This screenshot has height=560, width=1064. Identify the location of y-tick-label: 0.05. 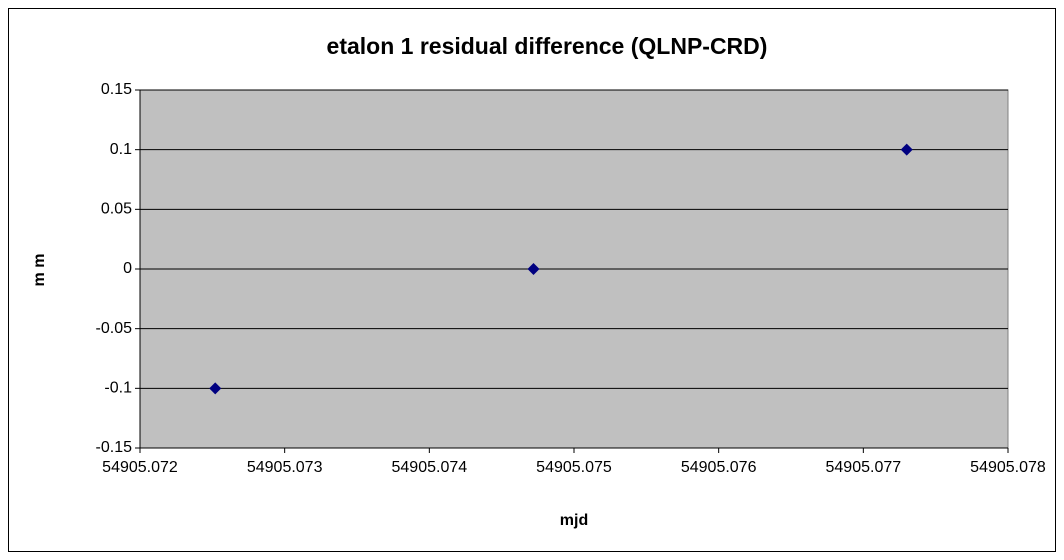
(116, 209).